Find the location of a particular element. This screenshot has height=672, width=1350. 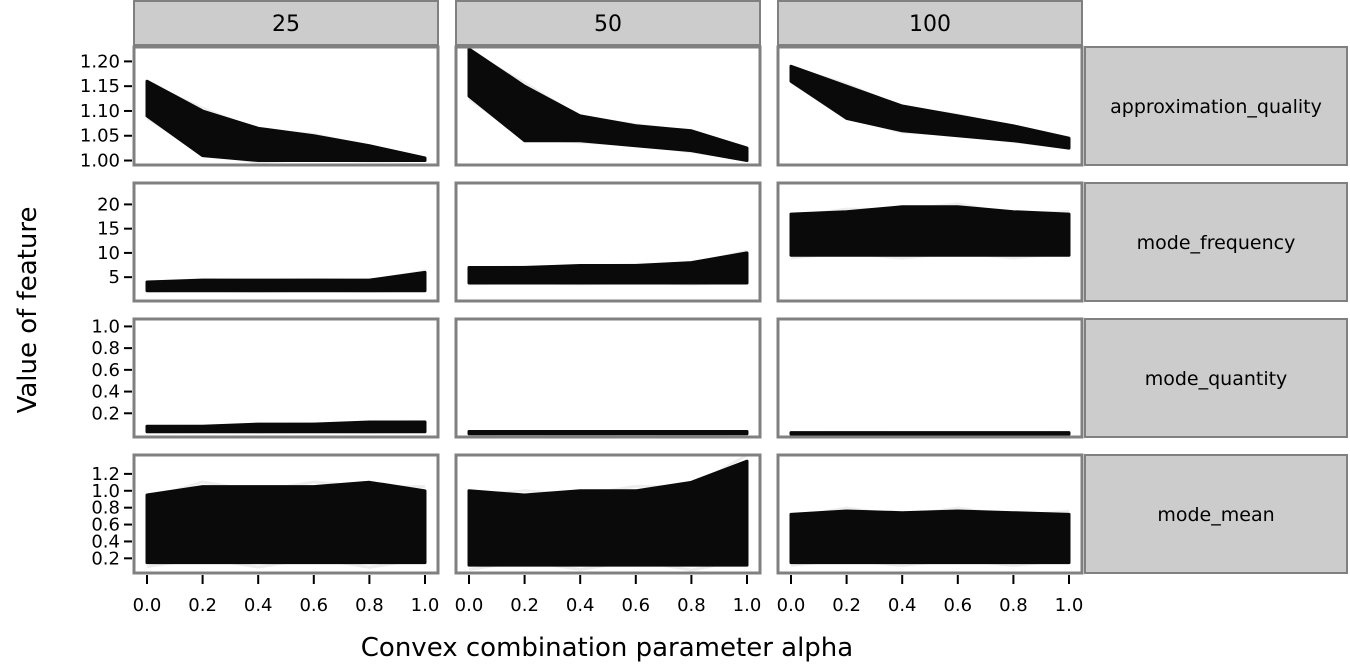

y-tick-label: 1.20 is located at coordinates (100, 61).